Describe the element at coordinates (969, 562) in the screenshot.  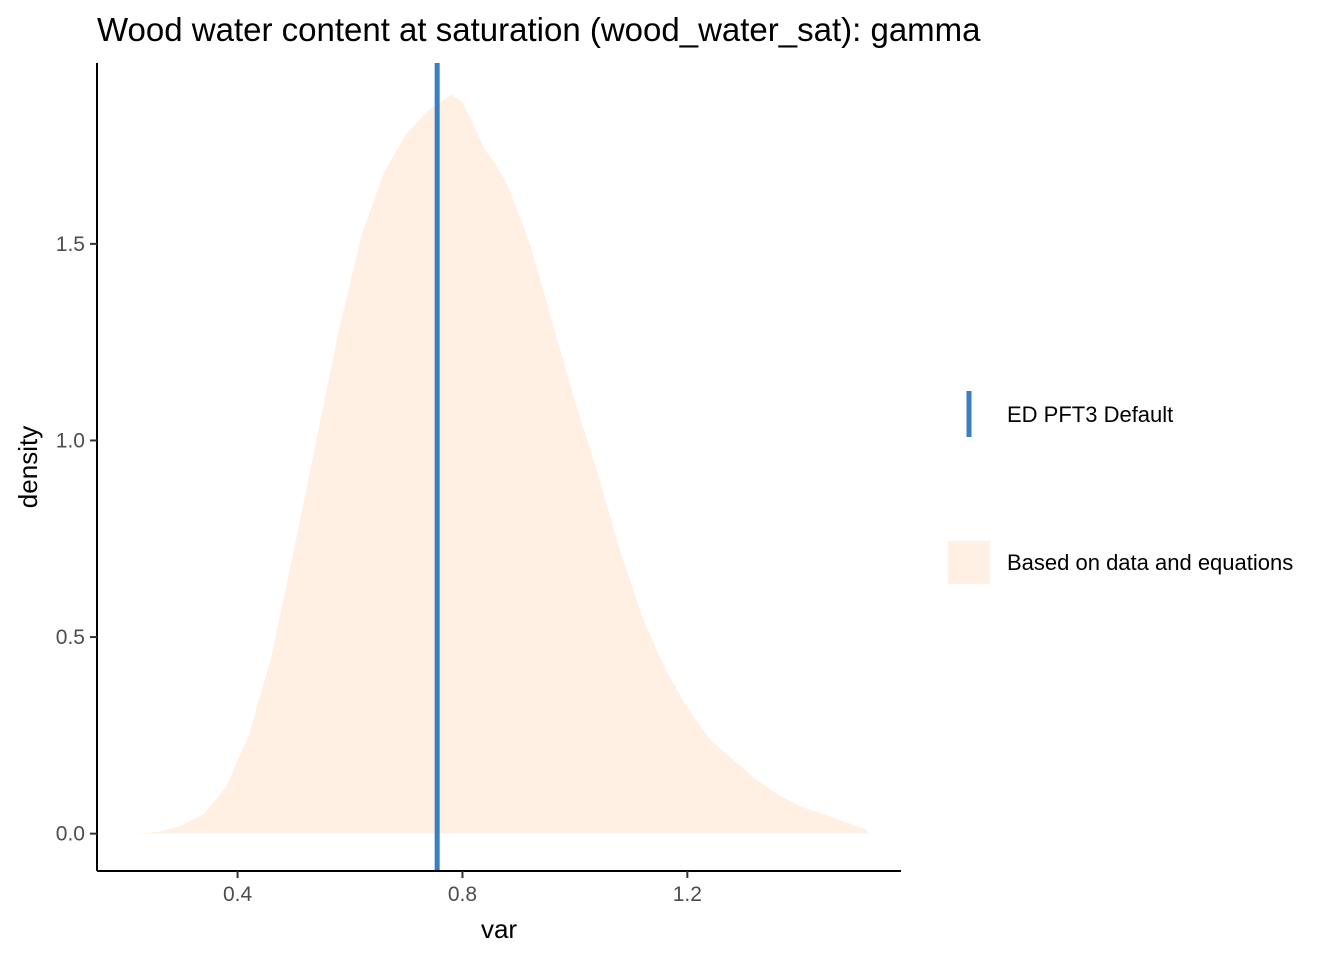
I see `legend-fill-key` at that location.